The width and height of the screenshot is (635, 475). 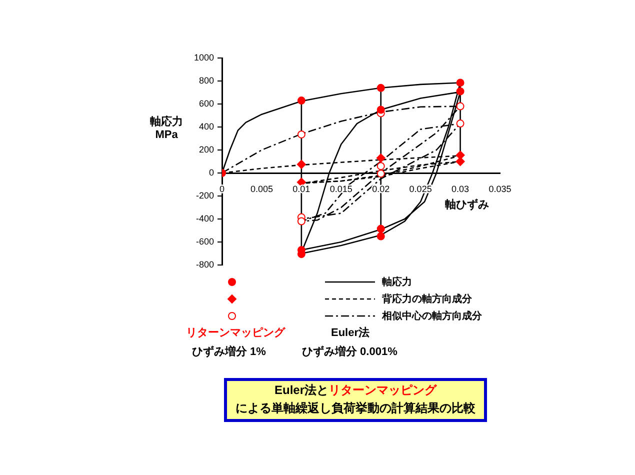 What do you see at coordinates (350, 333) in the screenshot?
I see `text: Euler法` at bounding box center [350, 333].